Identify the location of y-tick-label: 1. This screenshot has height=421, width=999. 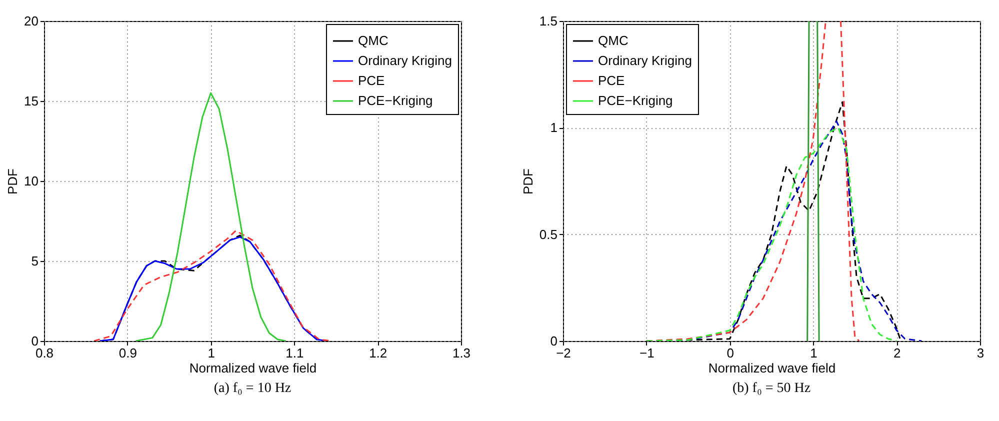
(554, 128).